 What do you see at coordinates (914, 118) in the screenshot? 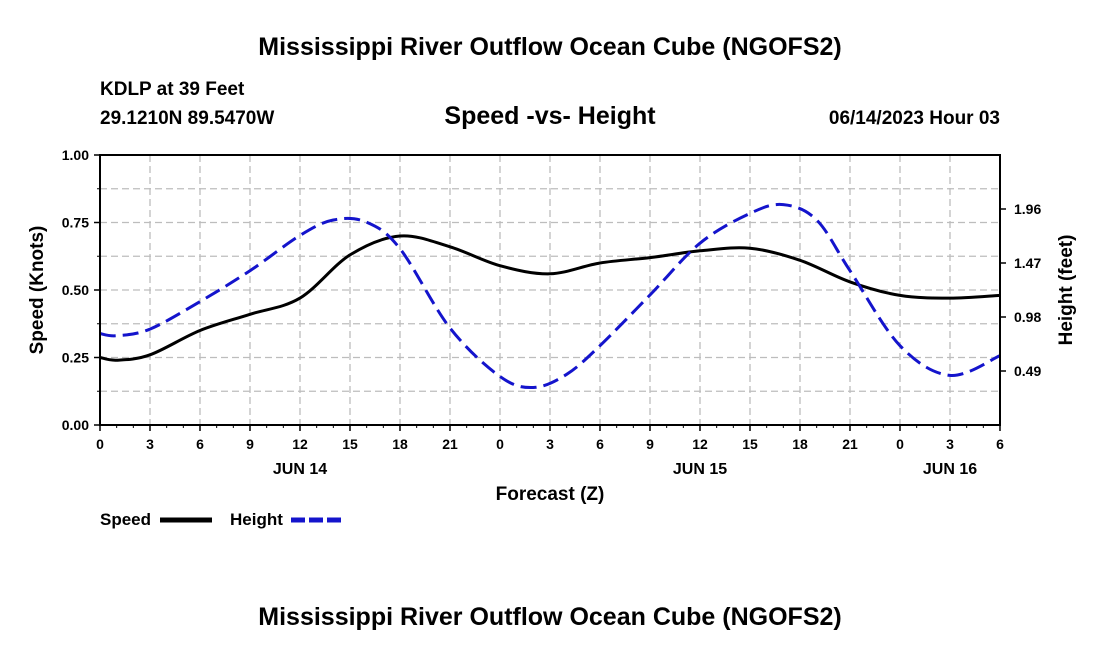
I see `datetime-label: 06/14/2023 Hour 03` at bounding box center [914, 118].